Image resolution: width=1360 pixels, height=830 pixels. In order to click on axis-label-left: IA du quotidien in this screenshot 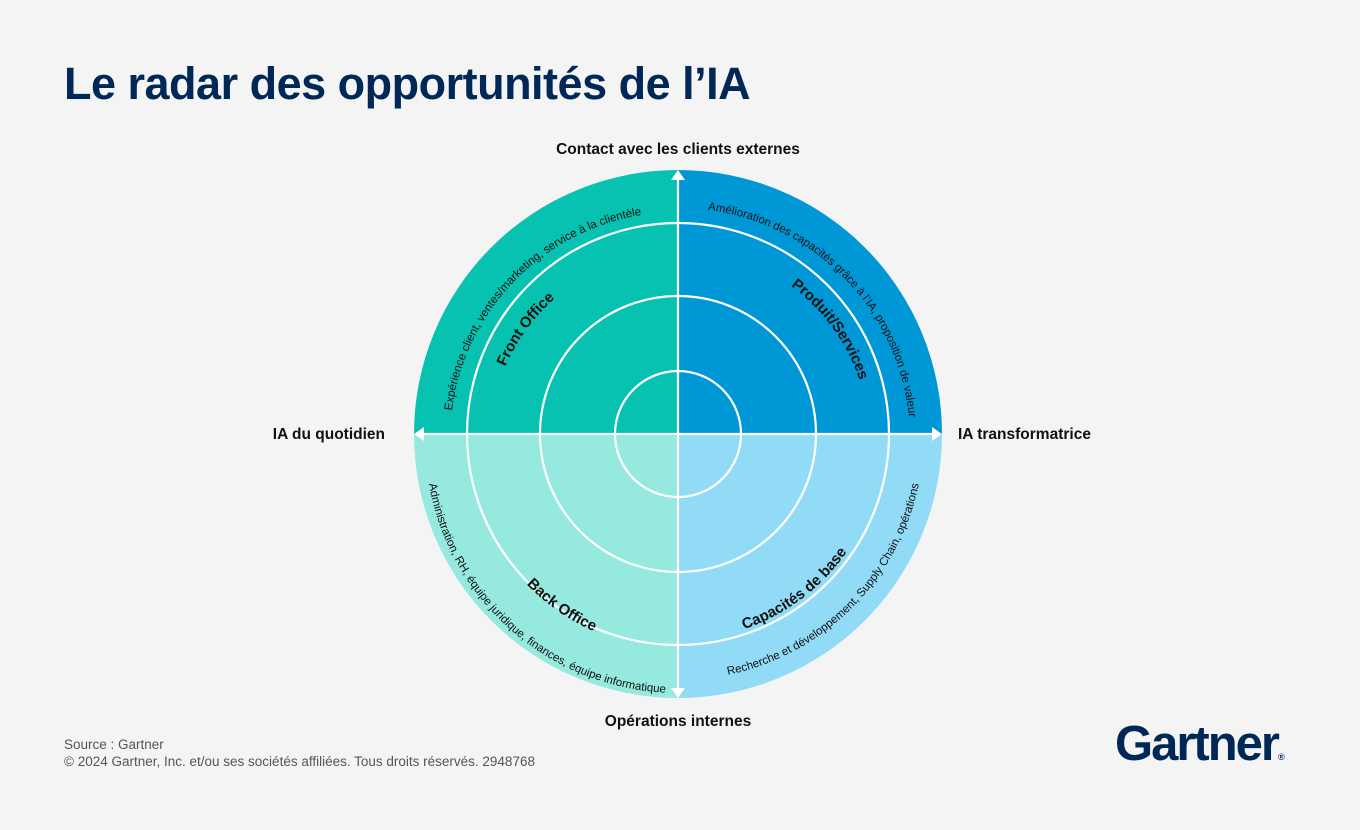, I will do `click(329, 434)`.